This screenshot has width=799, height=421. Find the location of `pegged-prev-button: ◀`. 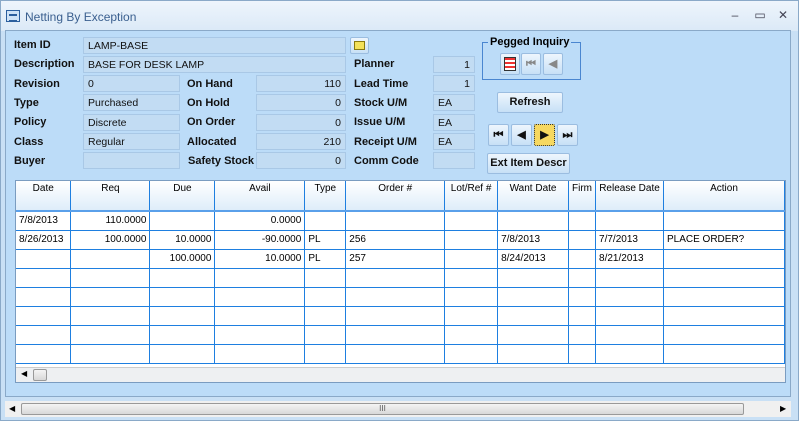

pegged-prev-button: ◀ is located at coordinates (553, 64).